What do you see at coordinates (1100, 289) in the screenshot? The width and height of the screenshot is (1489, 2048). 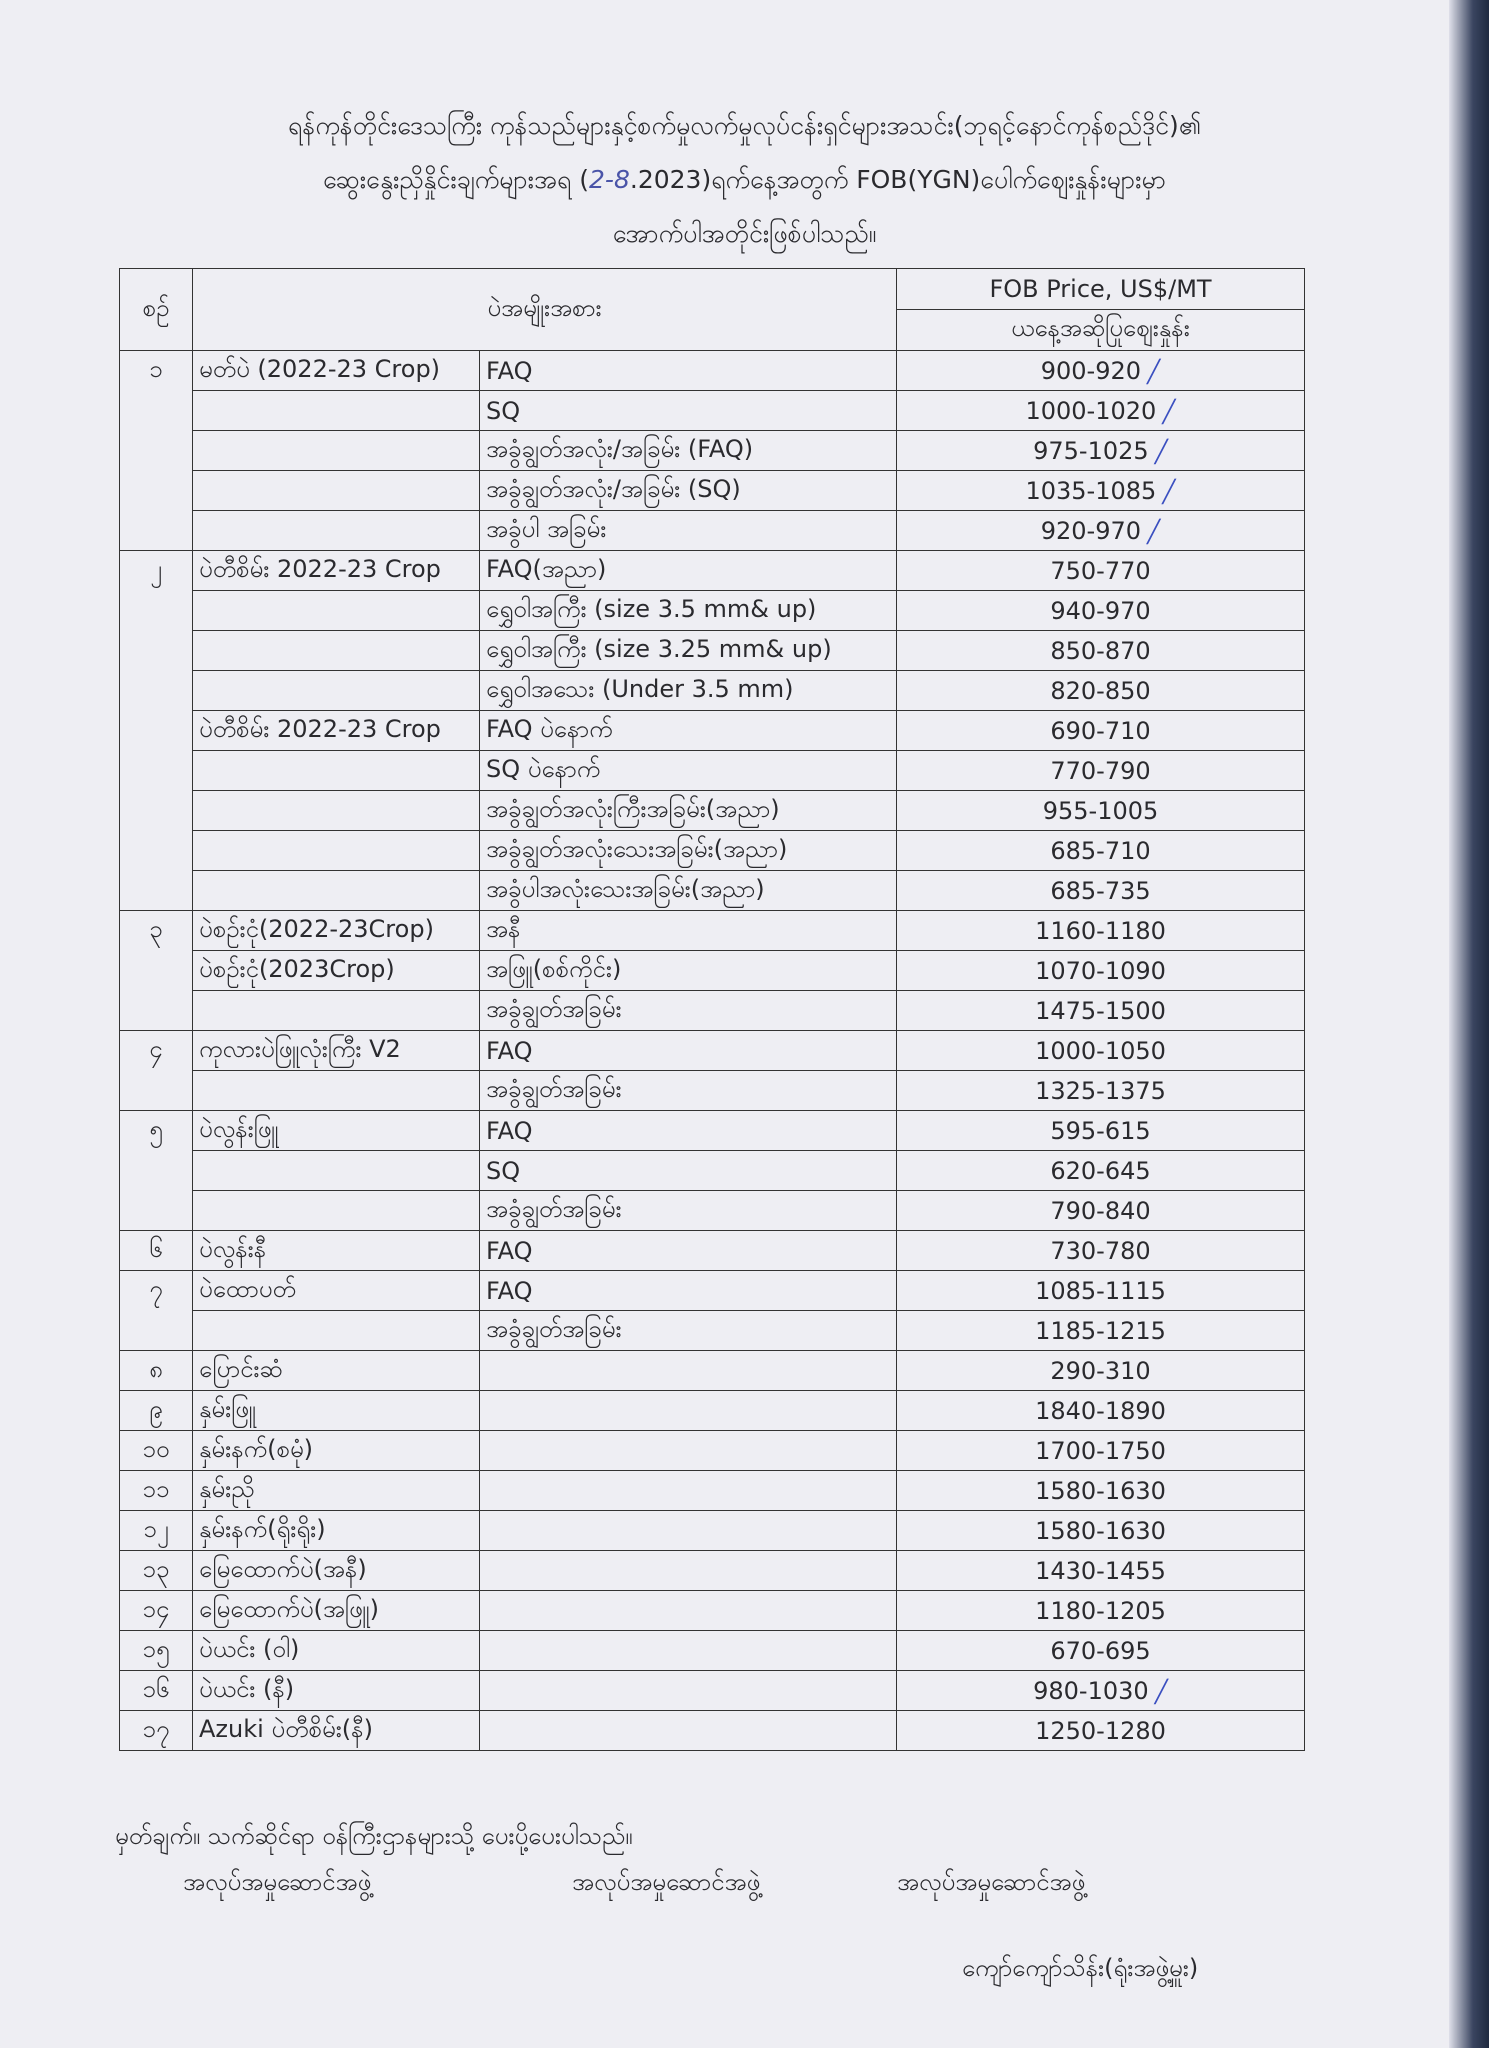 I see `header-price: FOB Price, US$/MT` at bounding box center [1100, 289].